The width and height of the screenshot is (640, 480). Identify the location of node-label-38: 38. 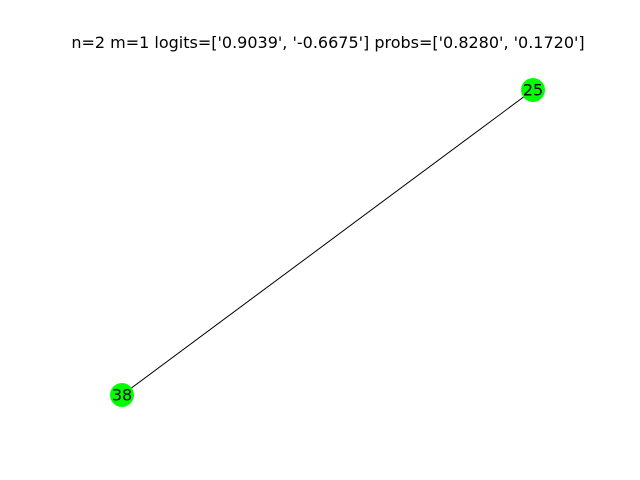
(122, 395).